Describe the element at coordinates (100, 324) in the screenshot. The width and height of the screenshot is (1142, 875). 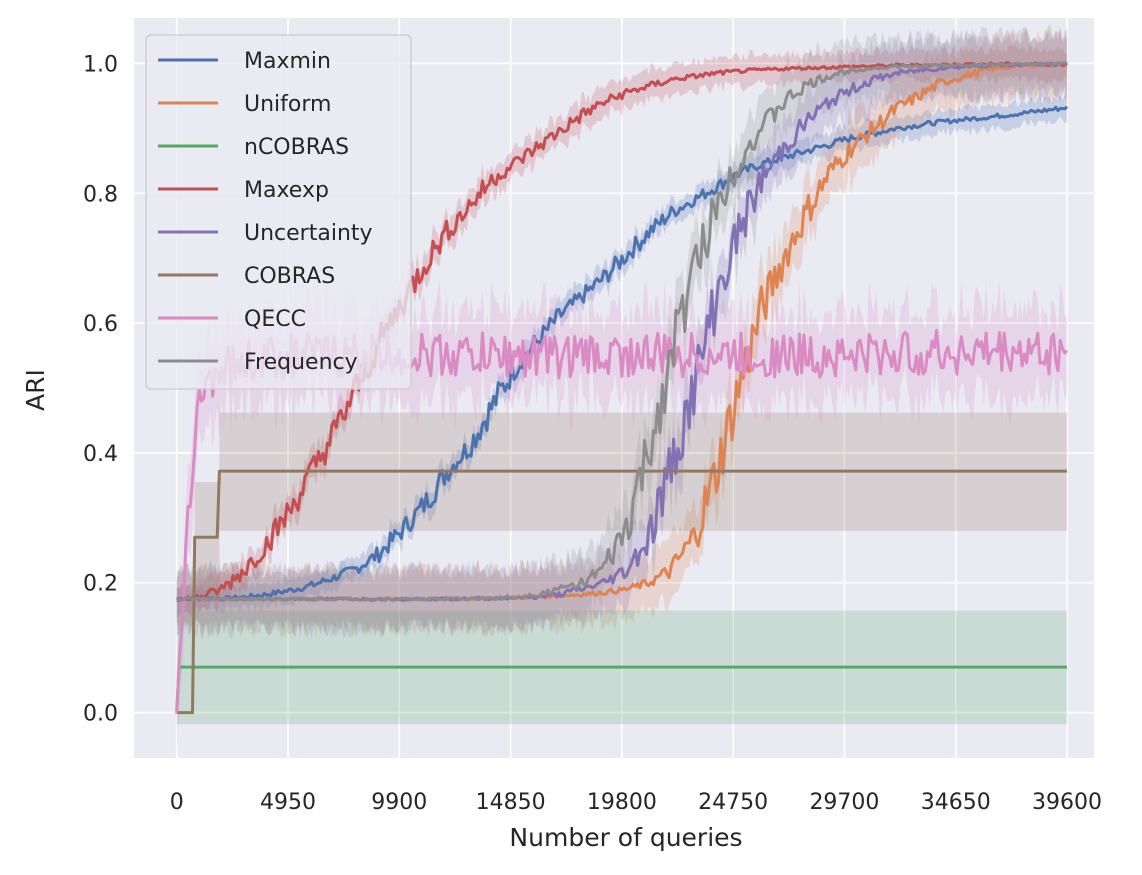
I see `y-tick-label-3: 0.6` at that location.